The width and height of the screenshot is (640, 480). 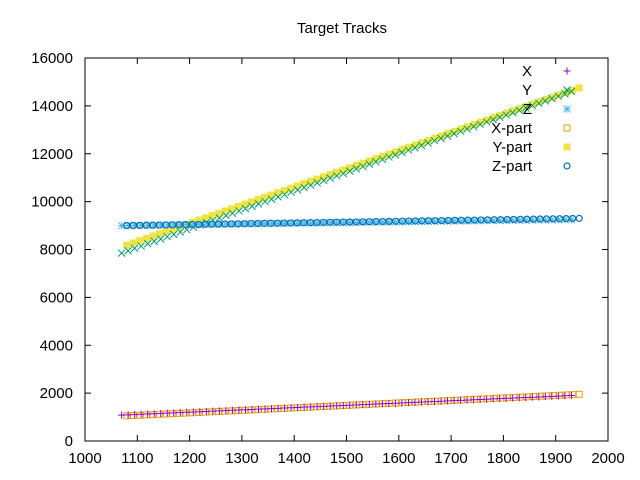 What do you see at coordinates (567, 128) in the screenshot?
I see `legend-marker` at bounding box center [567, 128].